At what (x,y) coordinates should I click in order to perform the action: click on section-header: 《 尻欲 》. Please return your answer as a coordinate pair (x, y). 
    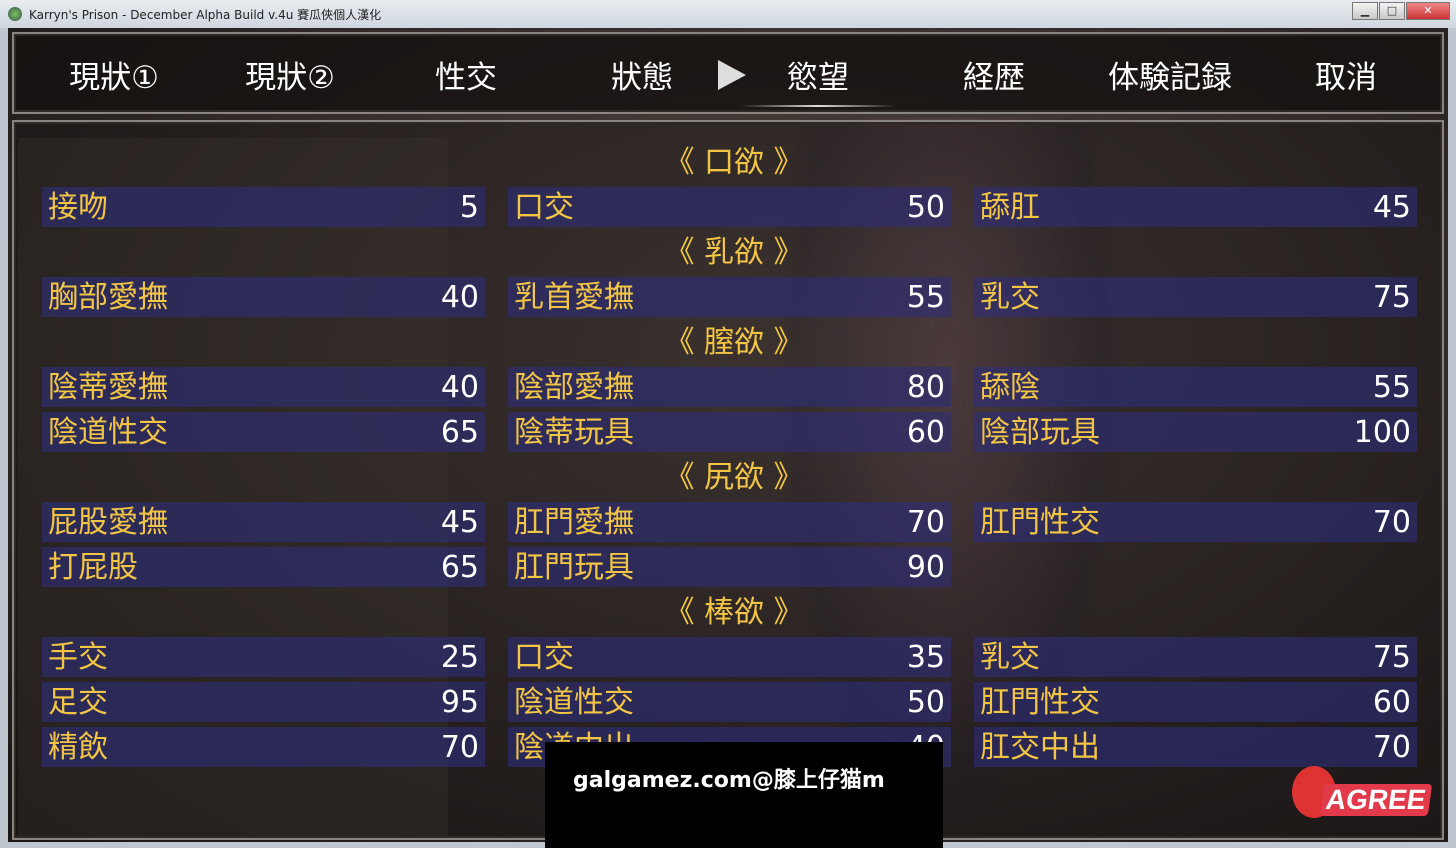
    Looking at the image, I should click on (734, 477).